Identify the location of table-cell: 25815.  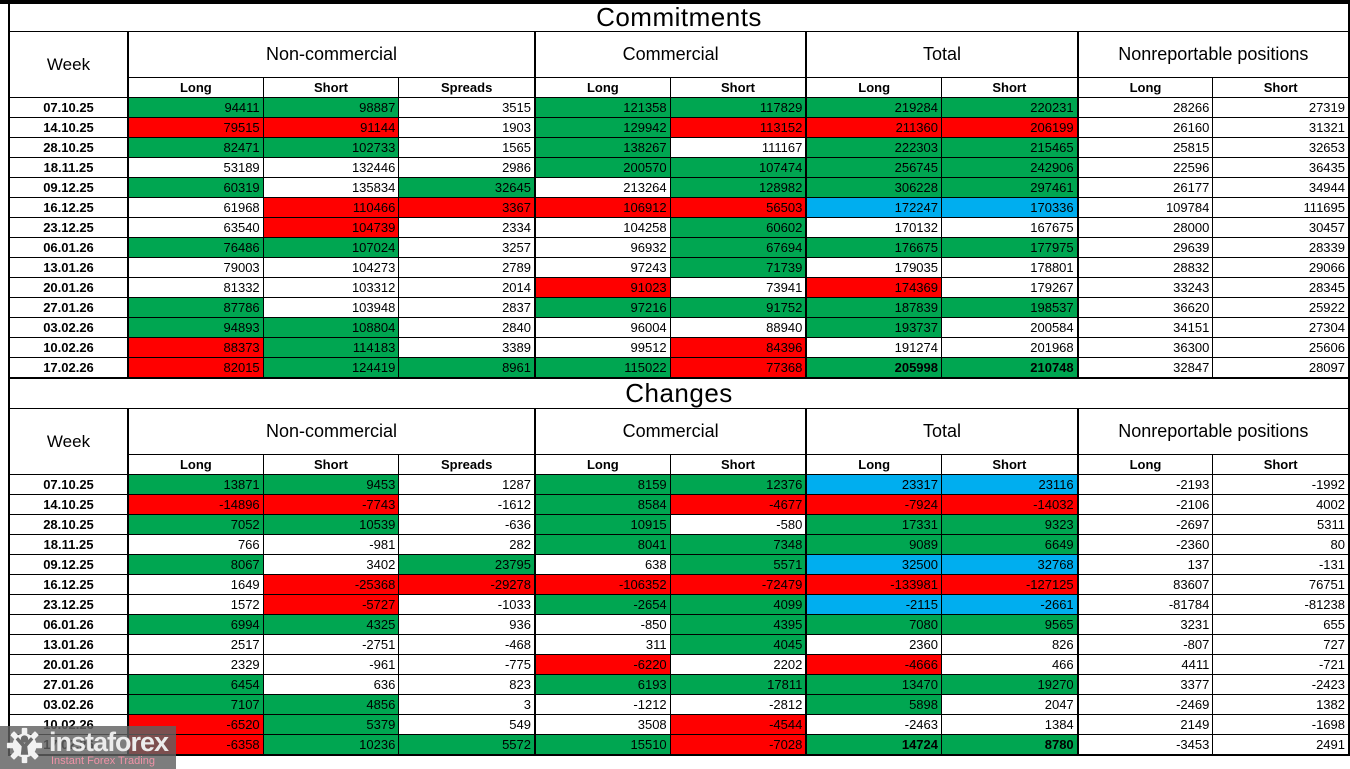
(1145, 147).